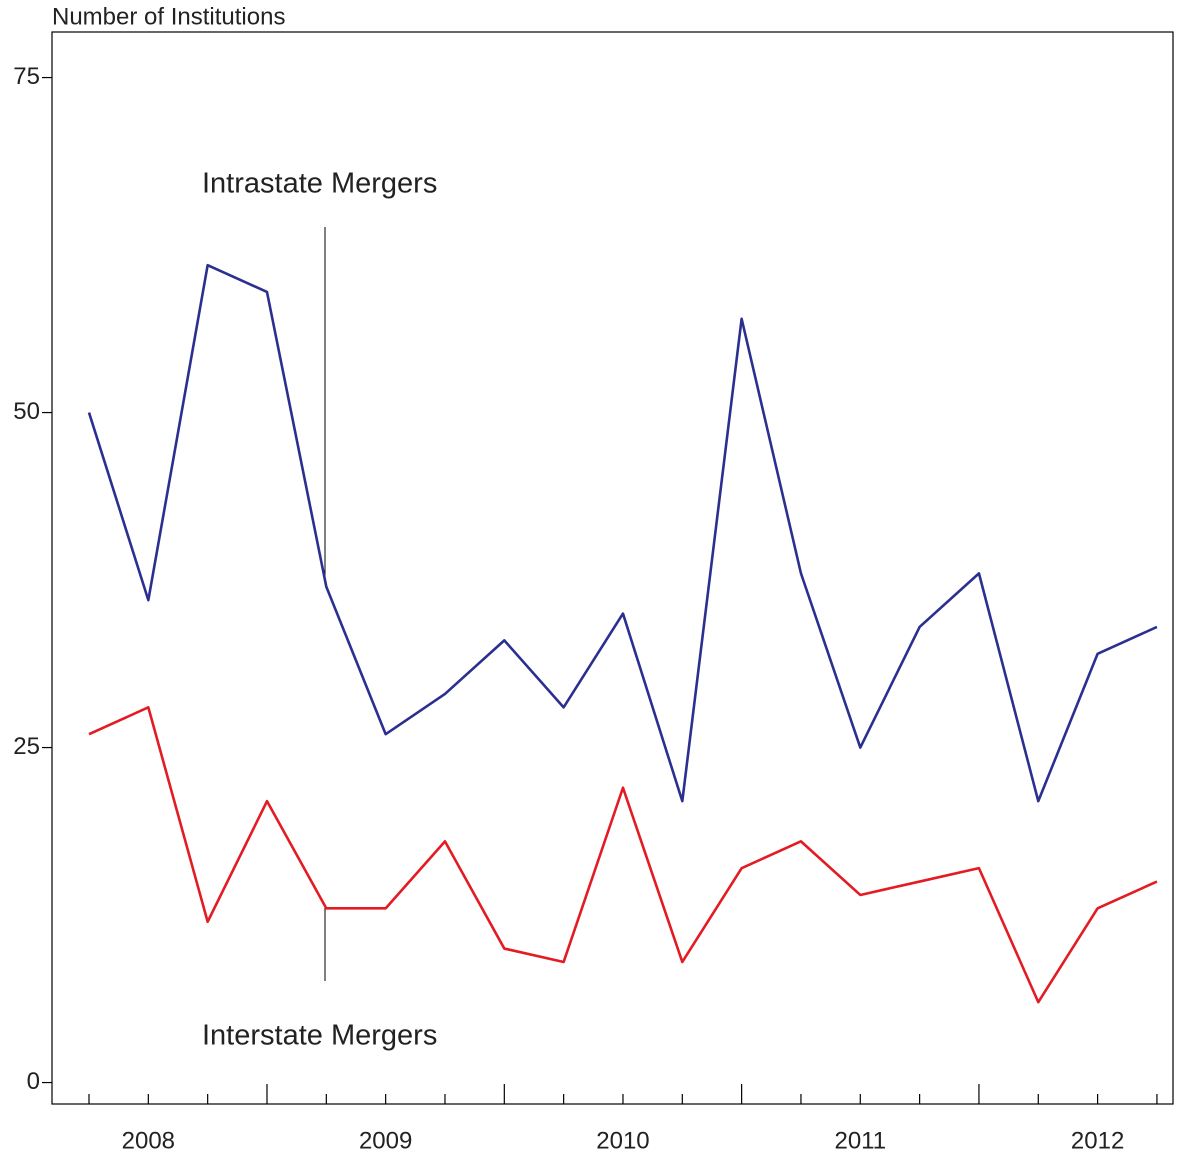 The height and width of the screenshot is (1162, 1180). I want to click on x-tick-label: 2012, so click(1097, 1140).